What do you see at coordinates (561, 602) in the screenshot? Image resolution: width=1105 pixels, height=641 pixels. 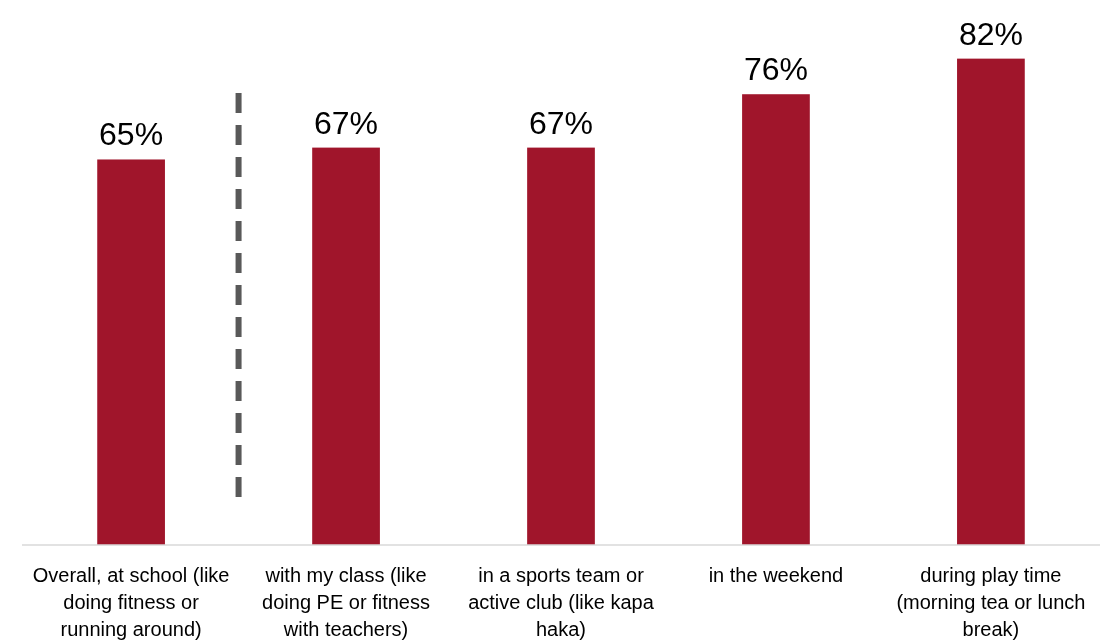 I see `x-tick-label: in a sports team or active club (like kapa haka)` at bounding box center [561, 602].